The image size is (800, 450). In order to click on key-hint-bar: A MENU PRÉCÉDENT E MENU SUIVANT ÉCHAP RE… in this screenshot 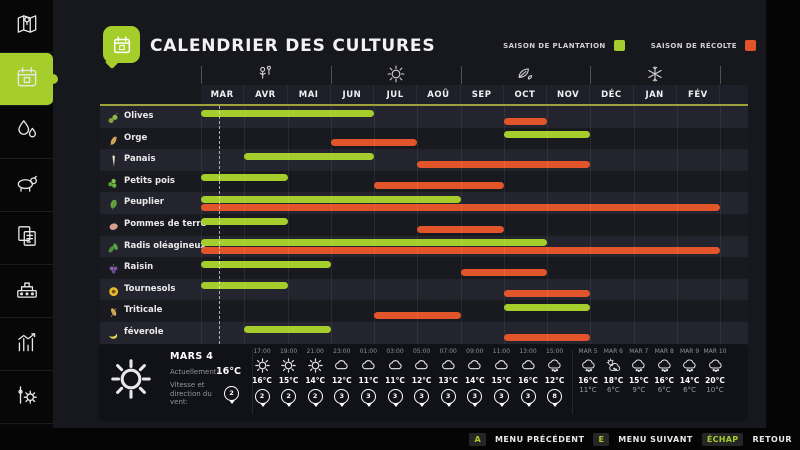, I will do `click(400, 439)`.